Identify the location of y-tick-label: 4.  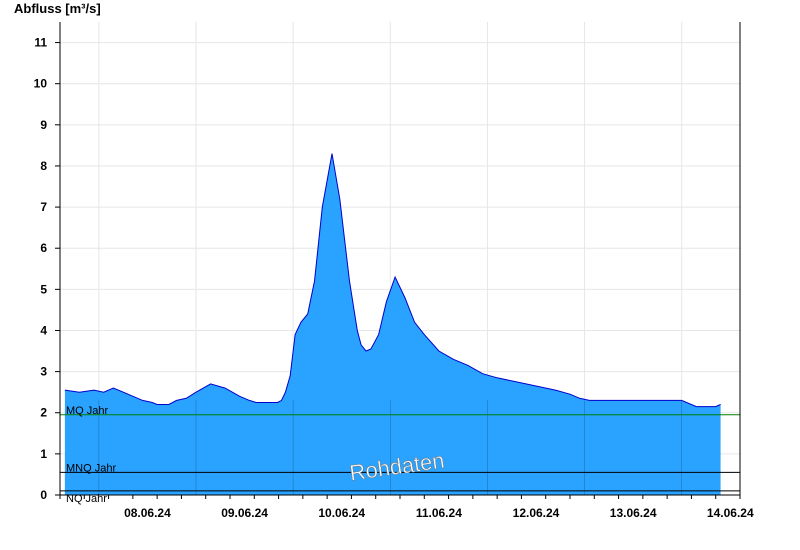
(43, 330).